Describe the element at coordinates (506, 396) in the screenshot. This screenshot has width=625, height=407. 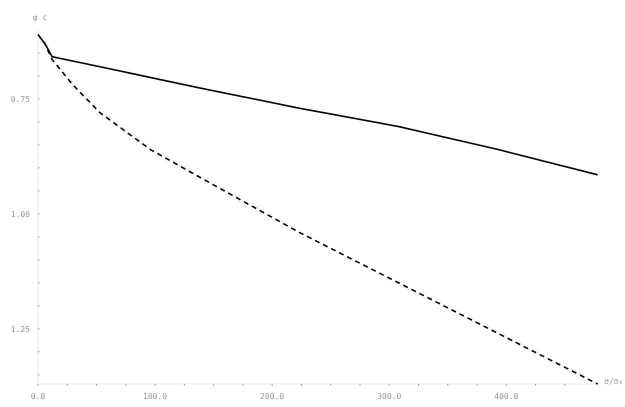
I see `x-tick-label: 400.0` at that location.